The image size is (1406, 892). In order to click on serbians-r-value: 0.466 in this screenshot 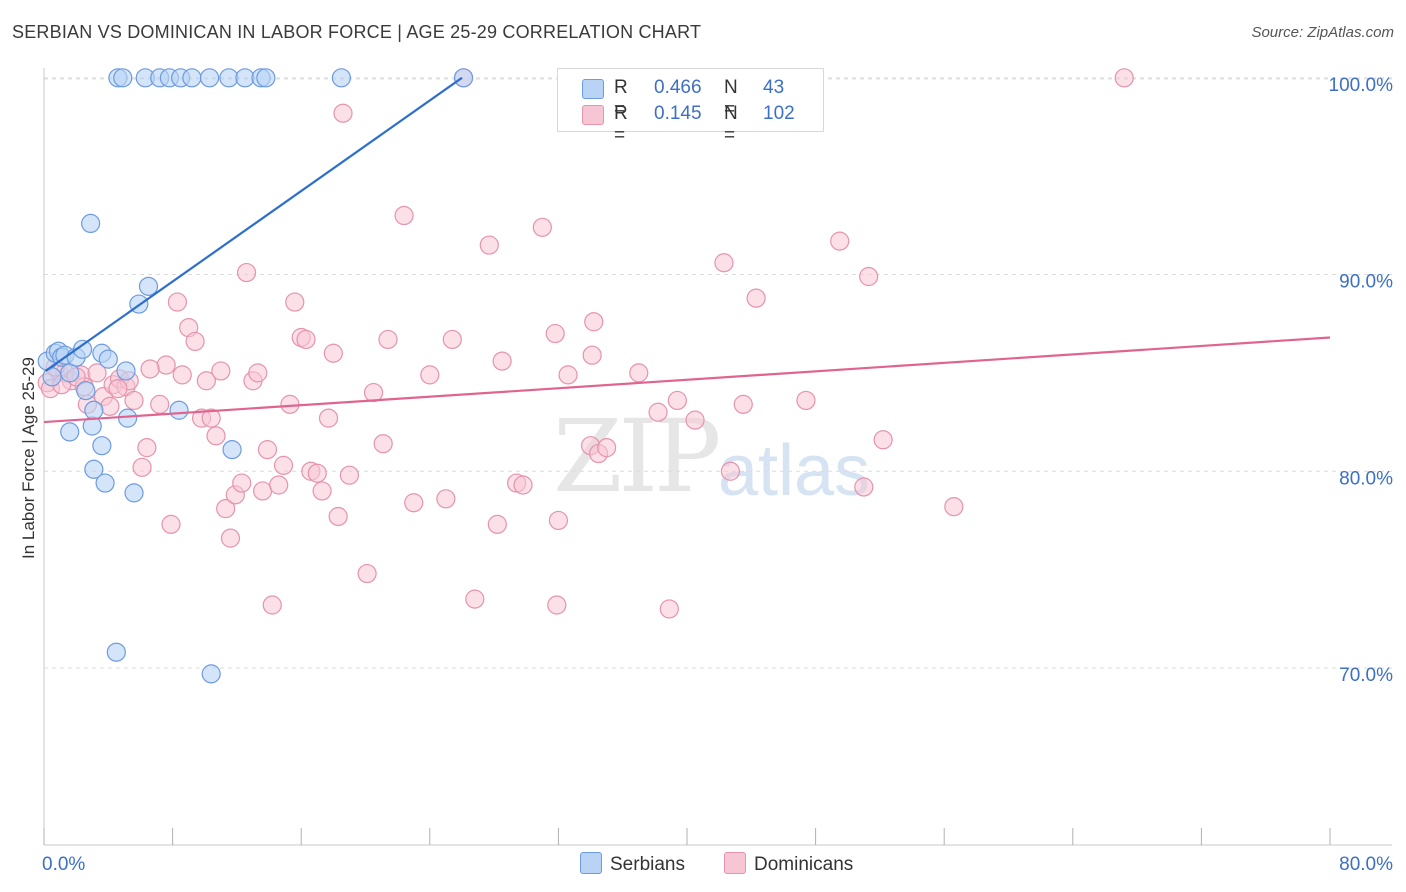, I will do `click(678, 87)`.